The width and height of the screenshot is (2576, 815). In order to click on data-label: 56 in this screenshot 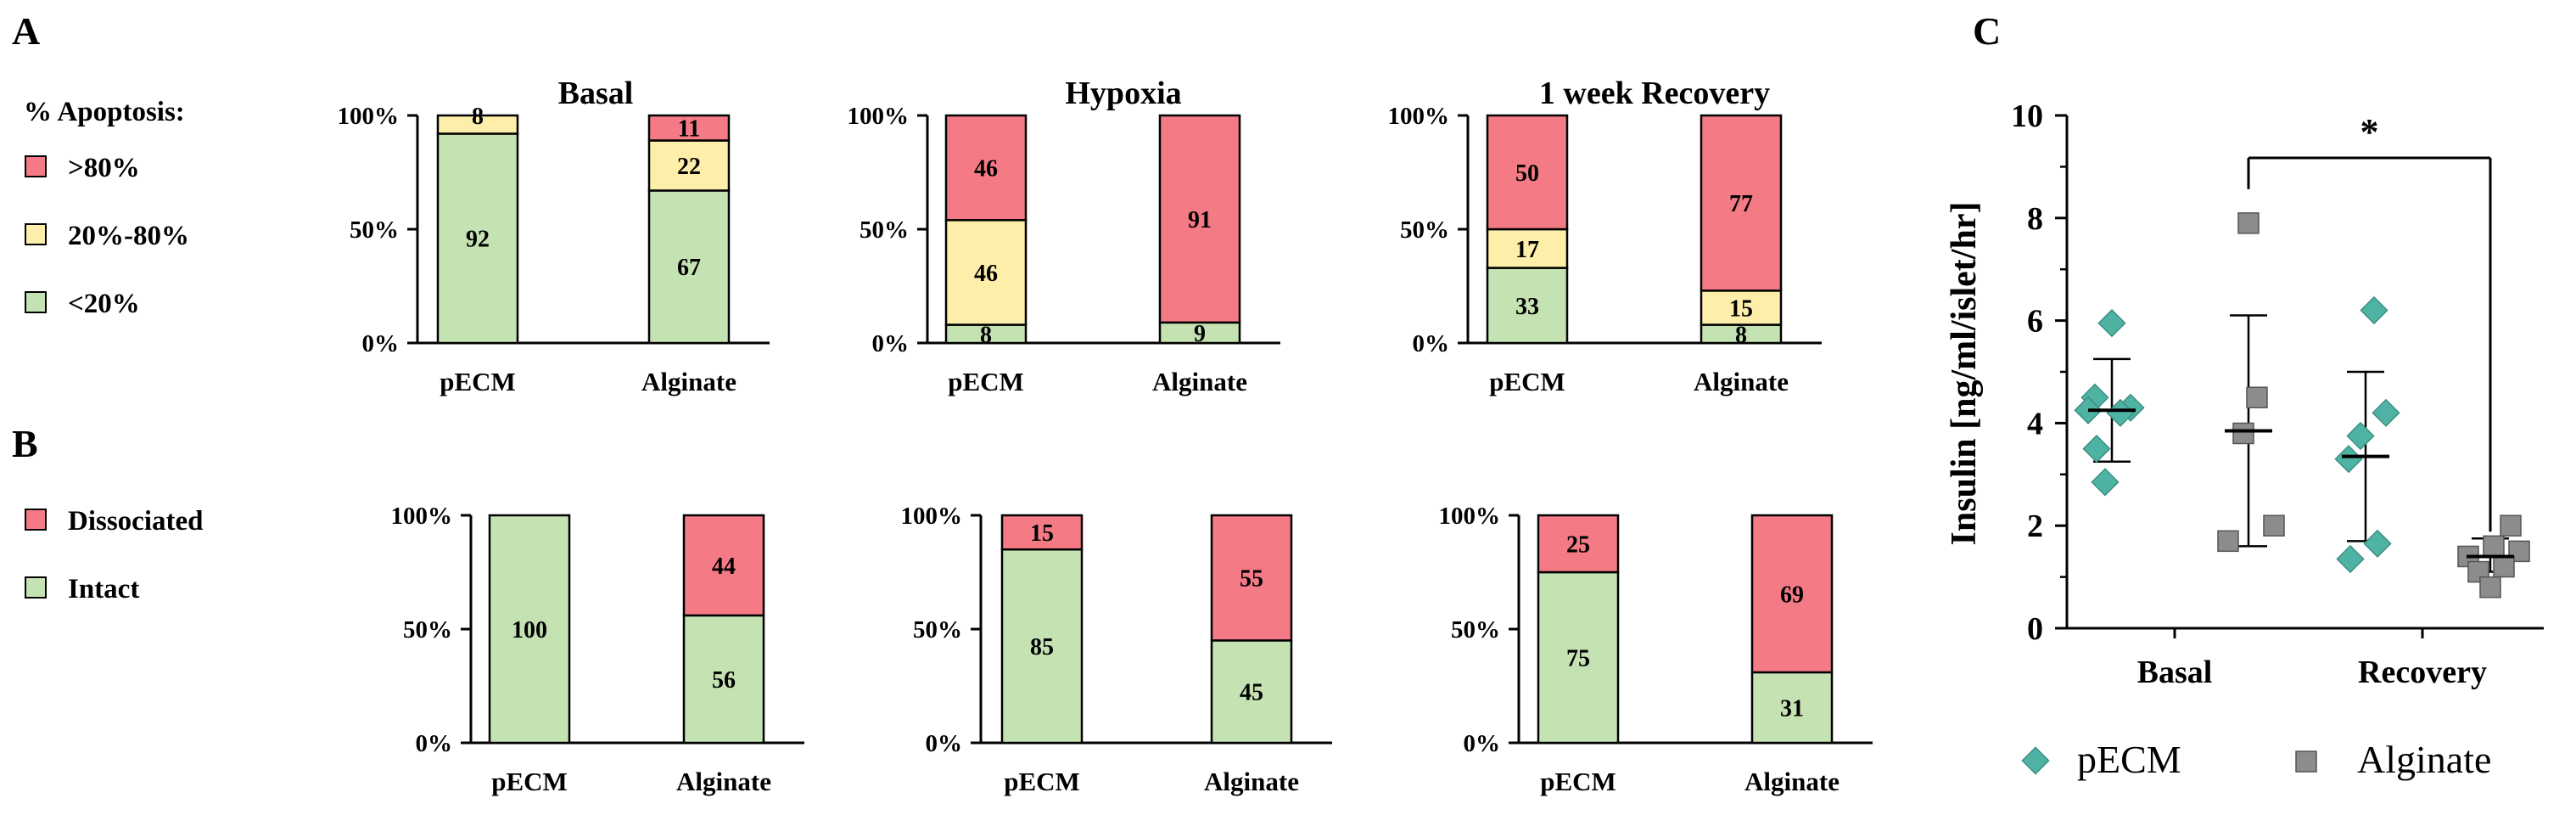, I will do `click(724, 681)`.